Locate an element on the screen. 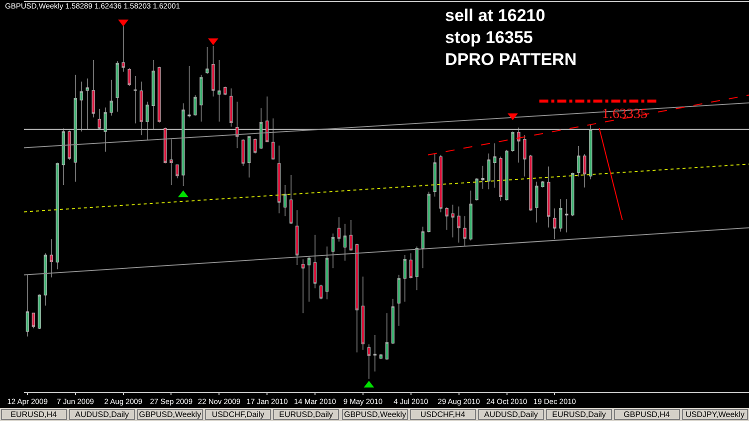  text: USDJPY,Weekly is located at coordinates (715, 414).